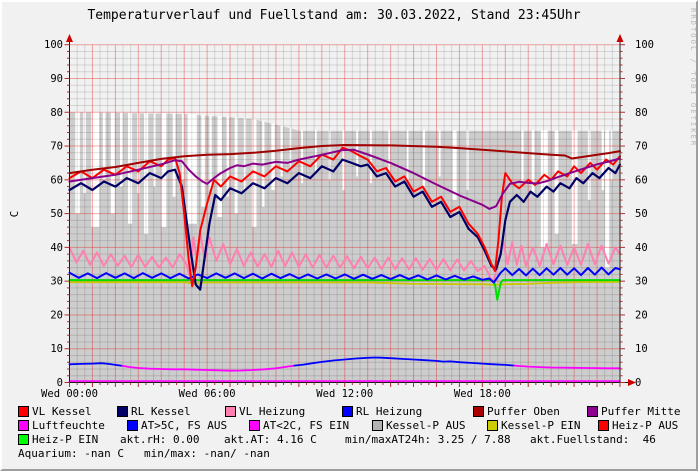  Describe the element at coordinates (641, 79) in the screenshot. I see `y-tick-label-right: 90` at that location.